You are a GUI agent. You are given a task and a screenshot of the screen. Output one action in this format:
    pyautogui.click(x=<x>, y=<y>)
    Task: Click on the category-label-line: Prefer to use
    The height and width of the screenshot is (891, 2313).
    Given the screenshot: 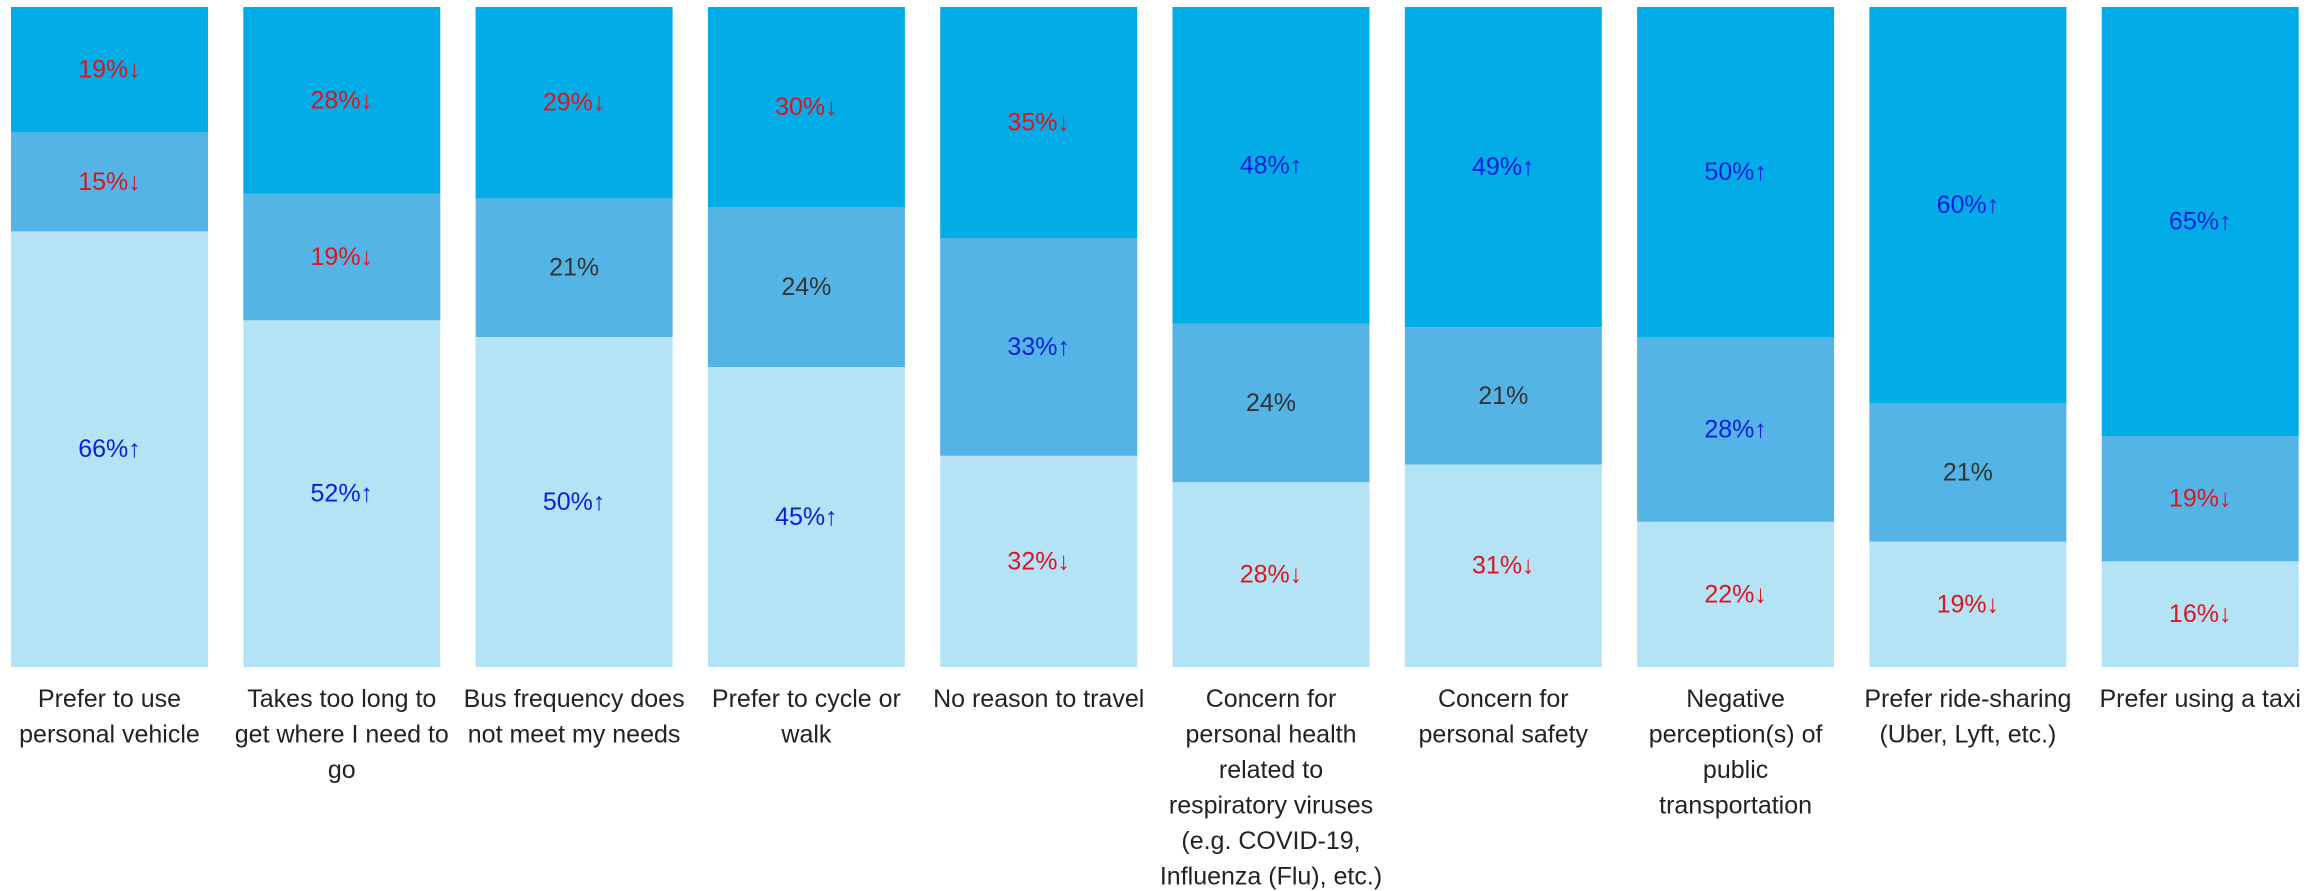 What is the action you would take?
    pyautogui.click(x=109, y=699)
    